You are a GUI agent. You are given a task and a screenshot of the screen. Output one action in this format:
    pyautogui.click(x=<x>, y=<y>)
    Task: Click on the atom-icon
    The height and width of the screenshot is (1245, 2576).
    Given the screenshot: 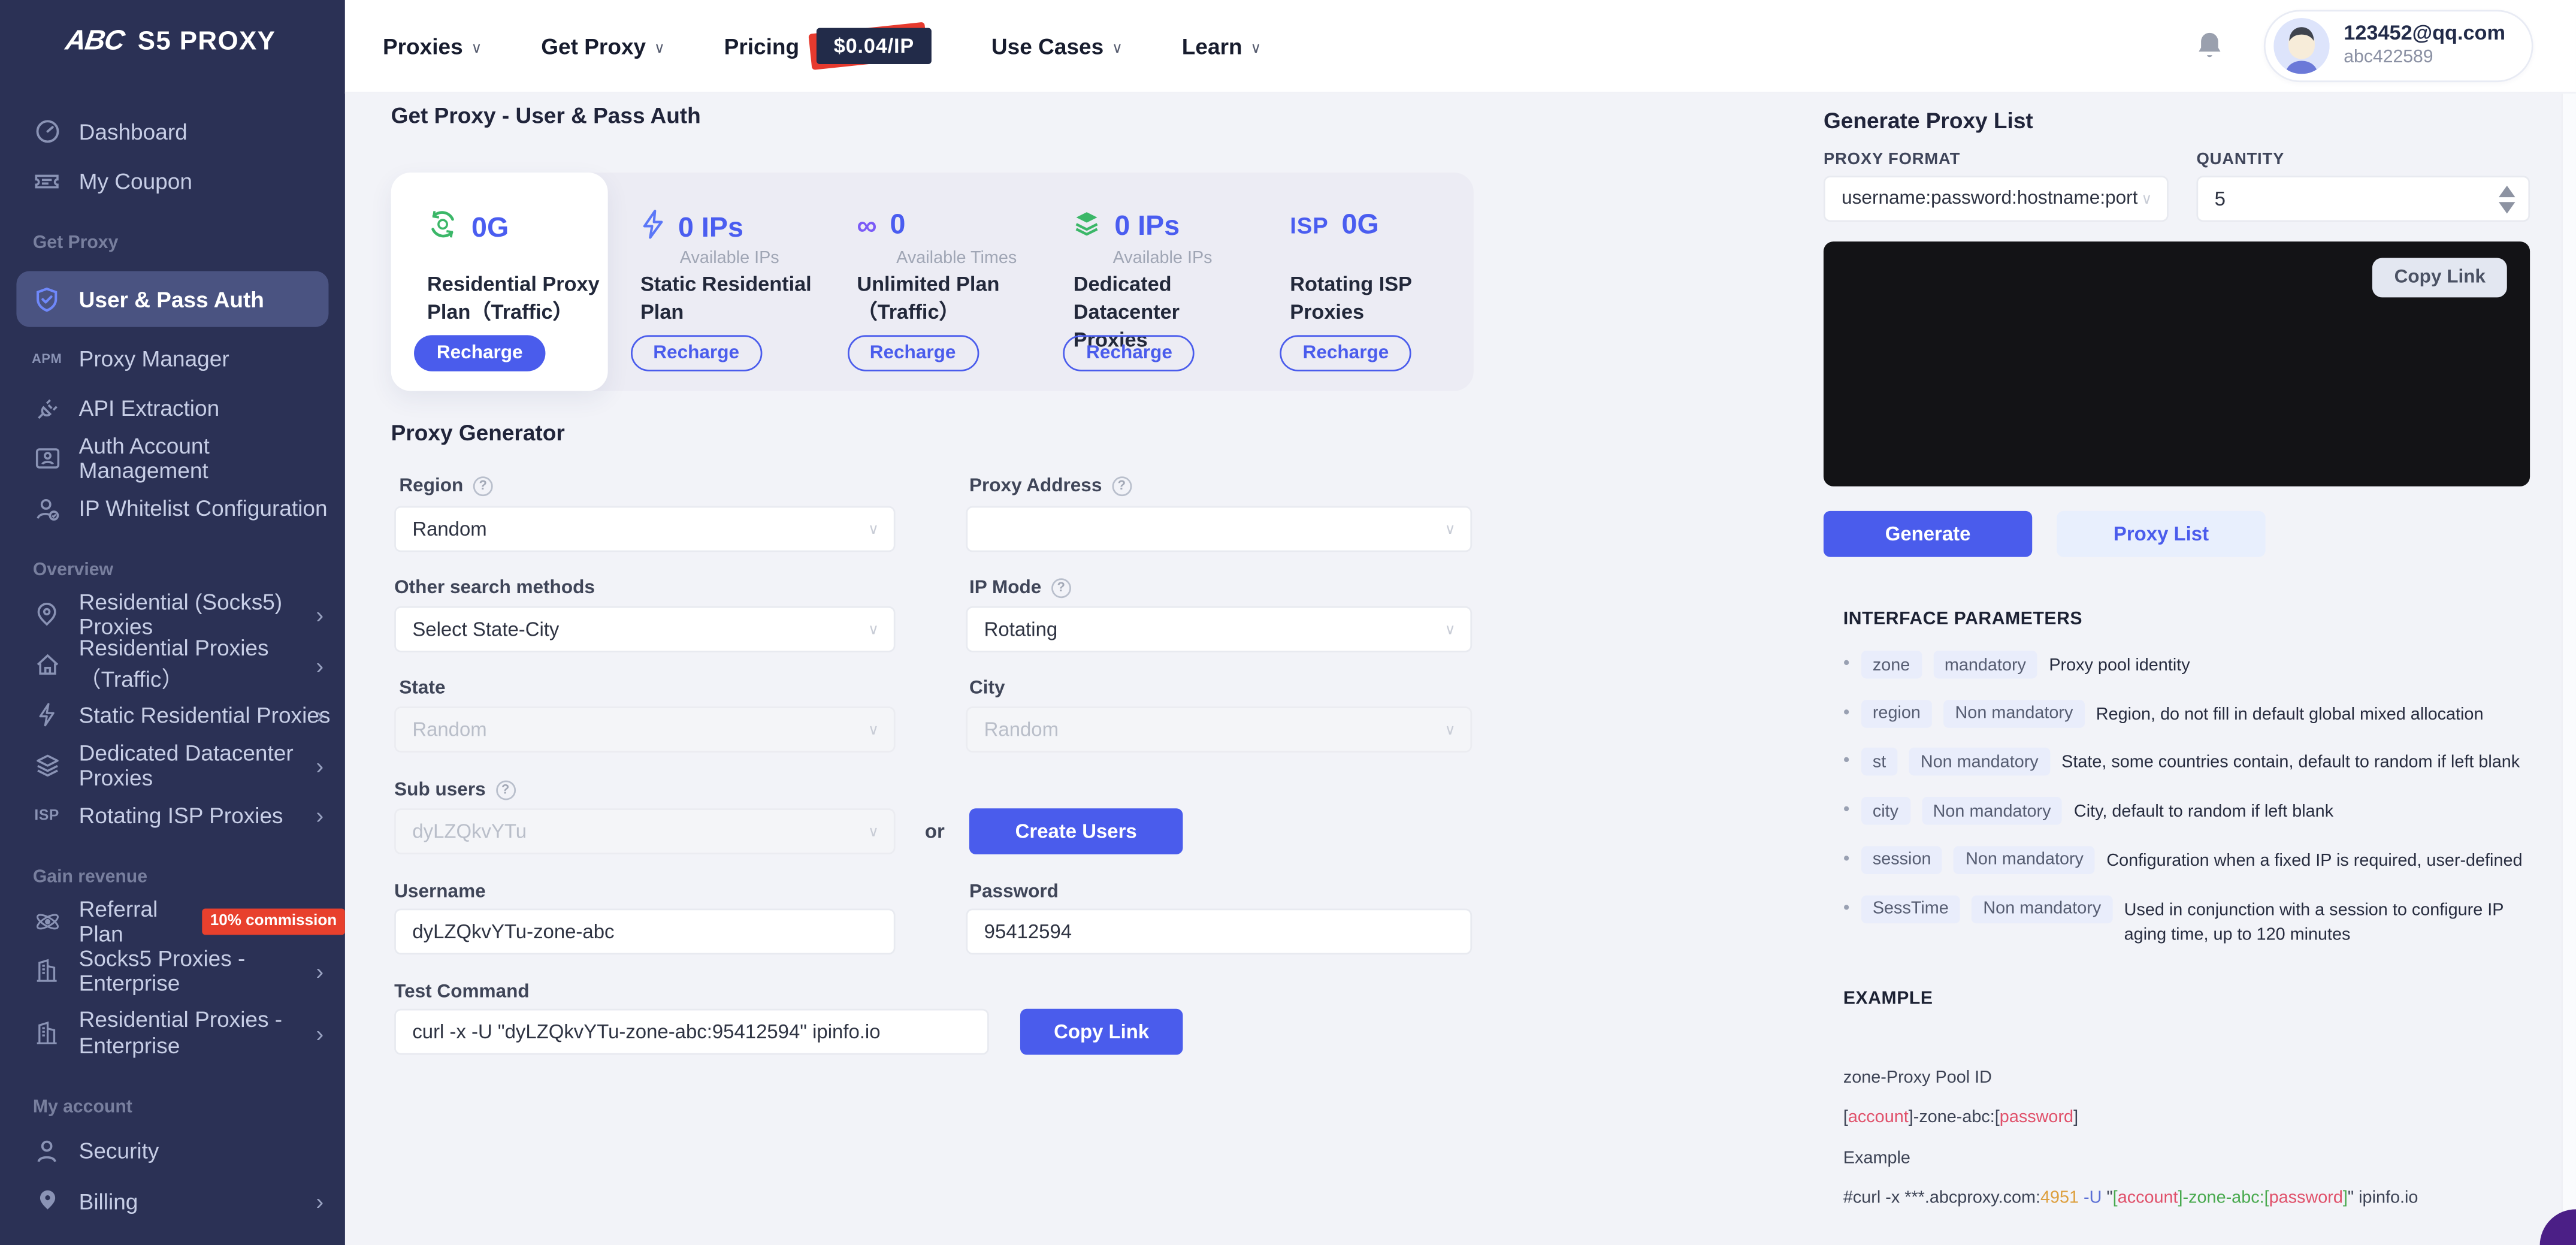 What is the action you would take?
    pyautogui.click(x=47, y=921)
    